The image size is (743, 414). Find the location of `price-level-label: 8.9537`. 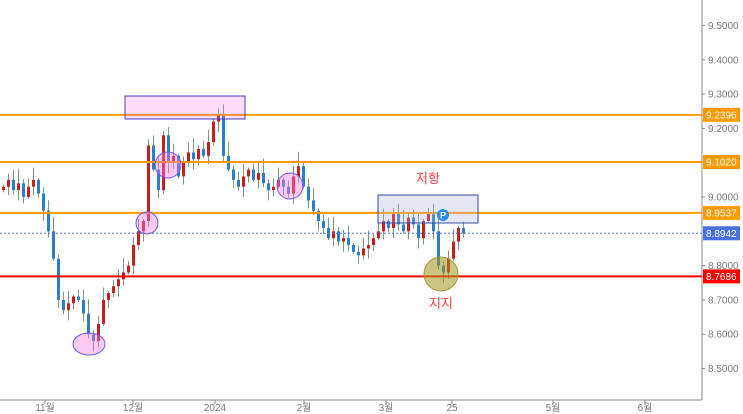

price-level-label: 8.9537 is located at coordinates (721, 213).